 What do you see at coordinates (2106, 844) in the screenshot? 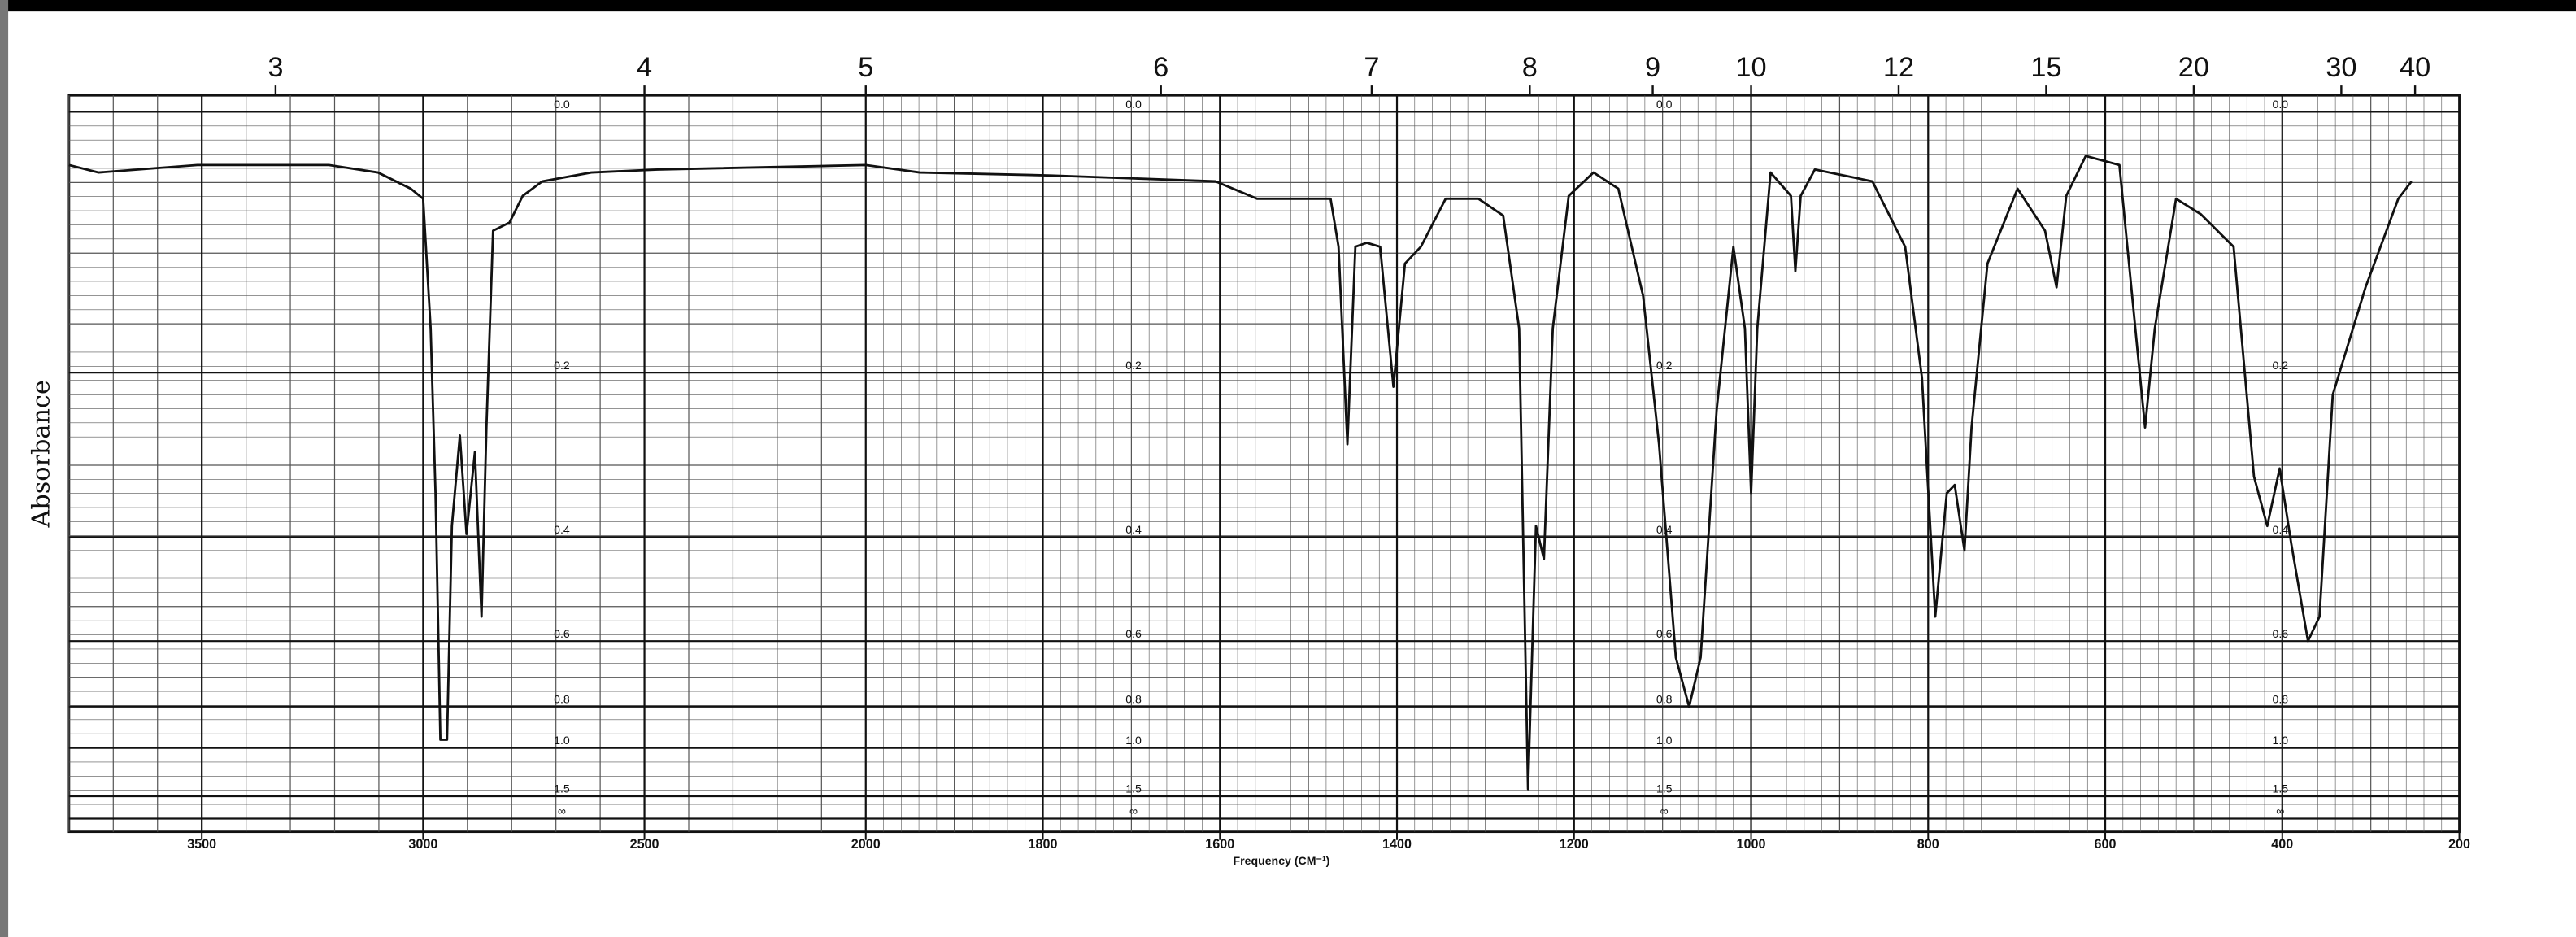
I see `x-tick-label: 600` at bounding box center [2106, 844].